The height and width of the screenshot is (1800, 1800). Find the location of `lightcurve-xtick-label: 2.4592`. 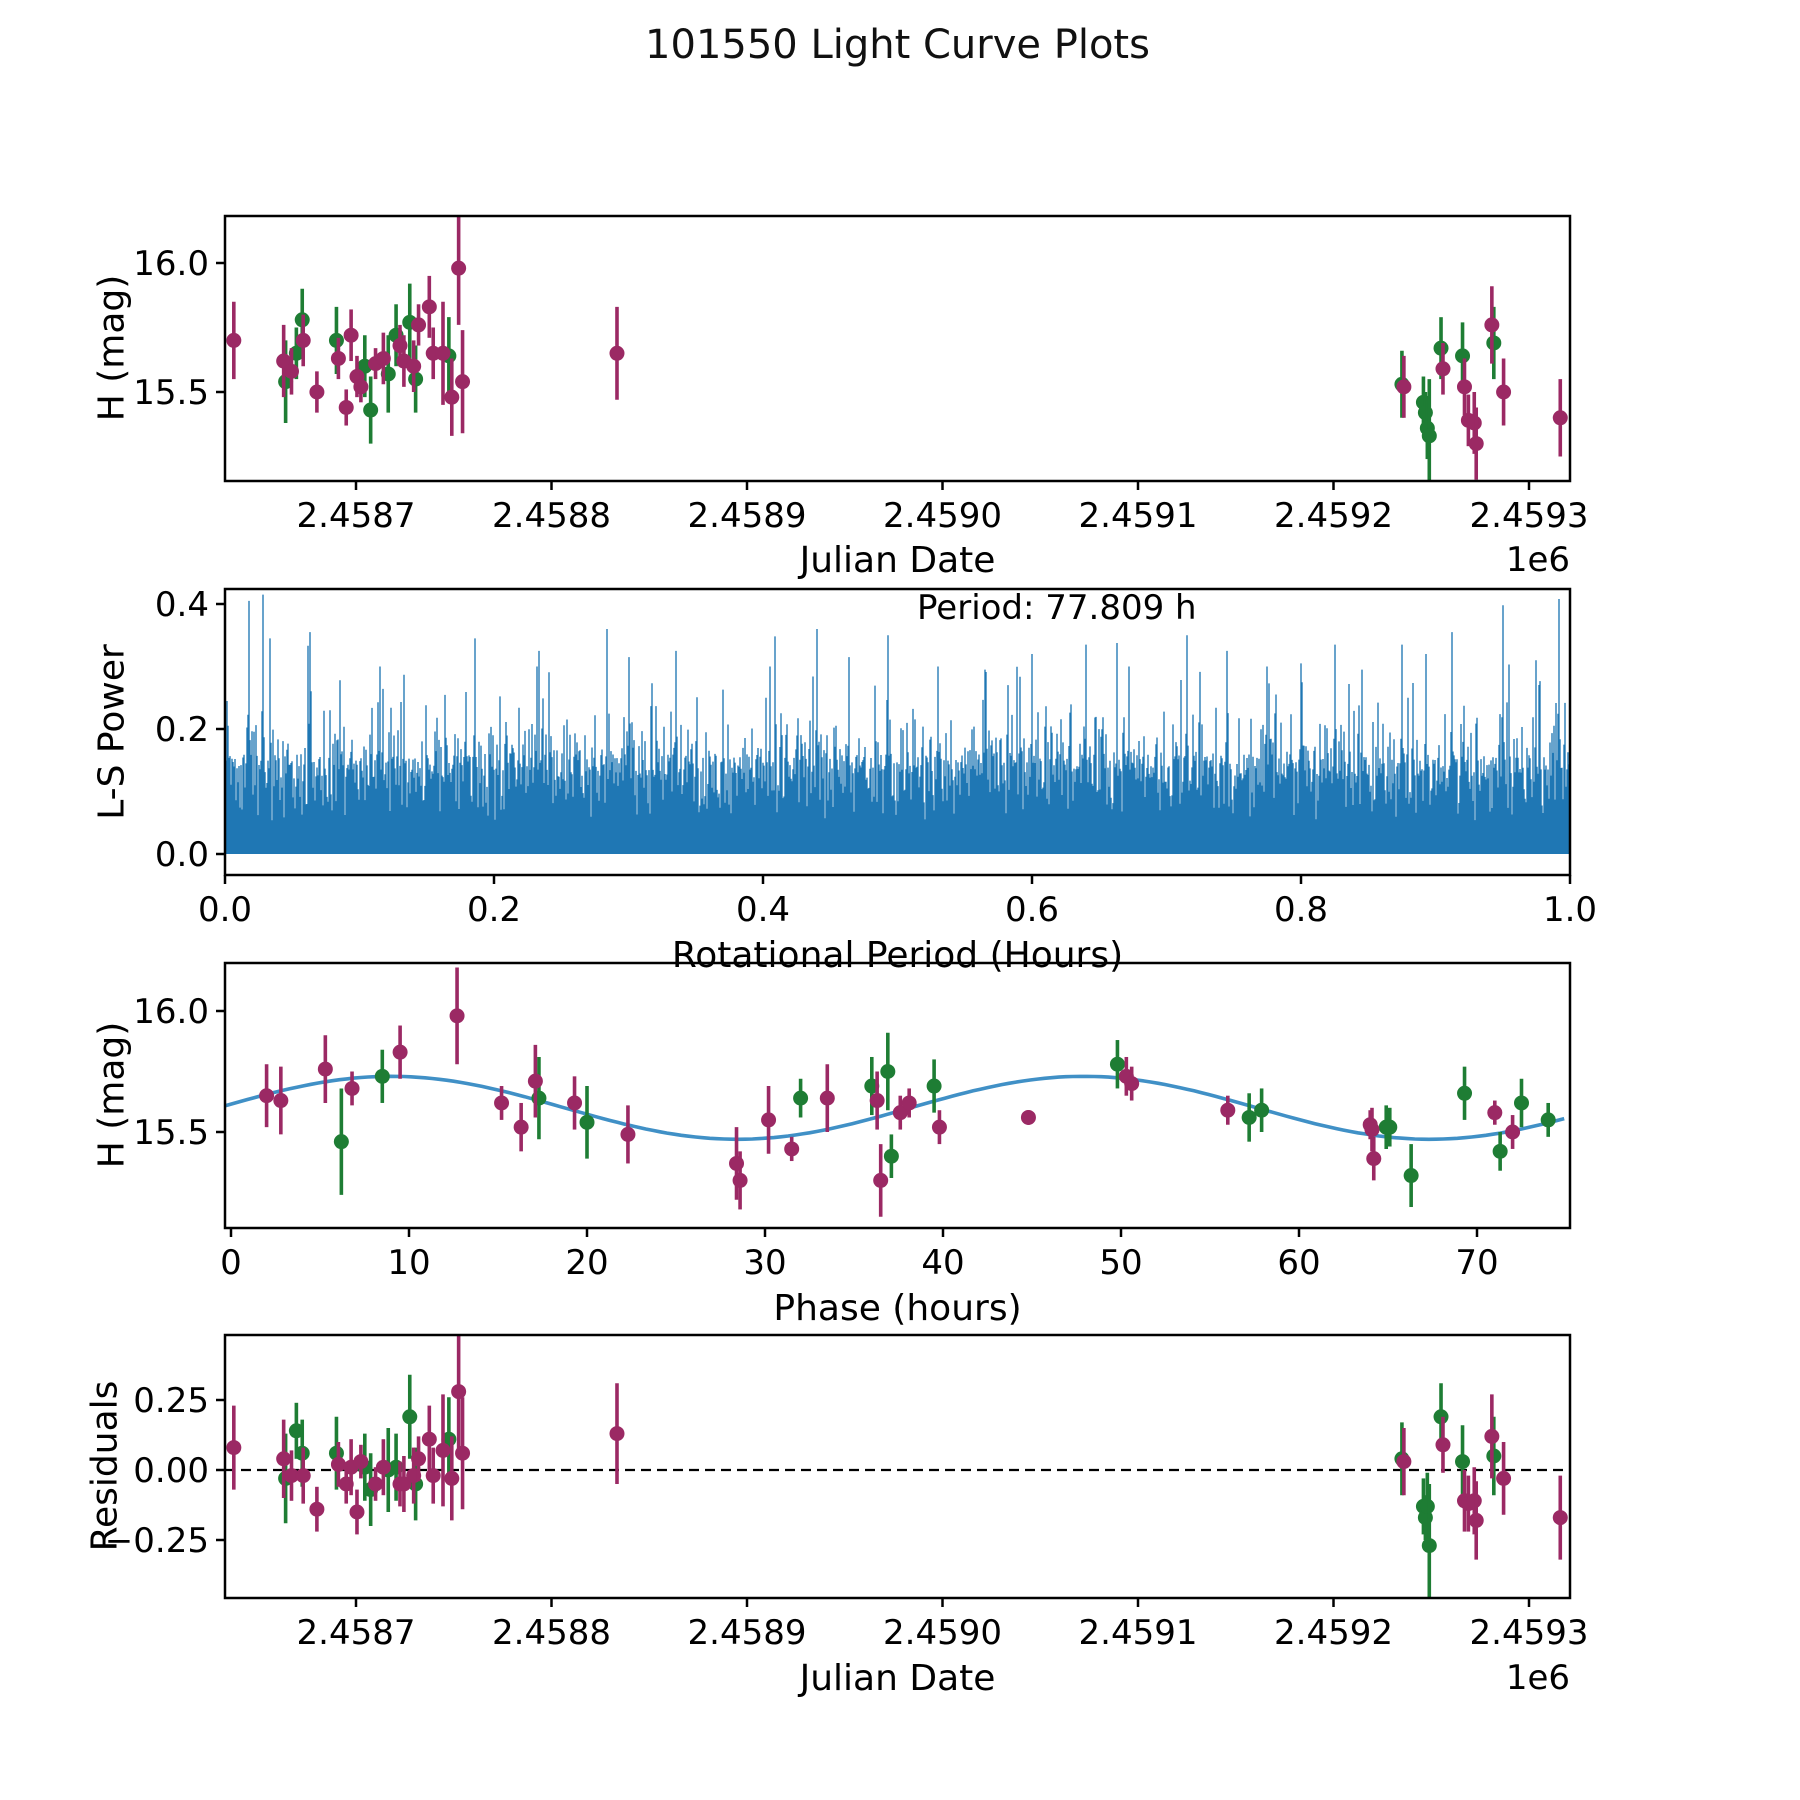

lightcurve-xtick-label: 2.4592 is located at coordinates (1333, 516).